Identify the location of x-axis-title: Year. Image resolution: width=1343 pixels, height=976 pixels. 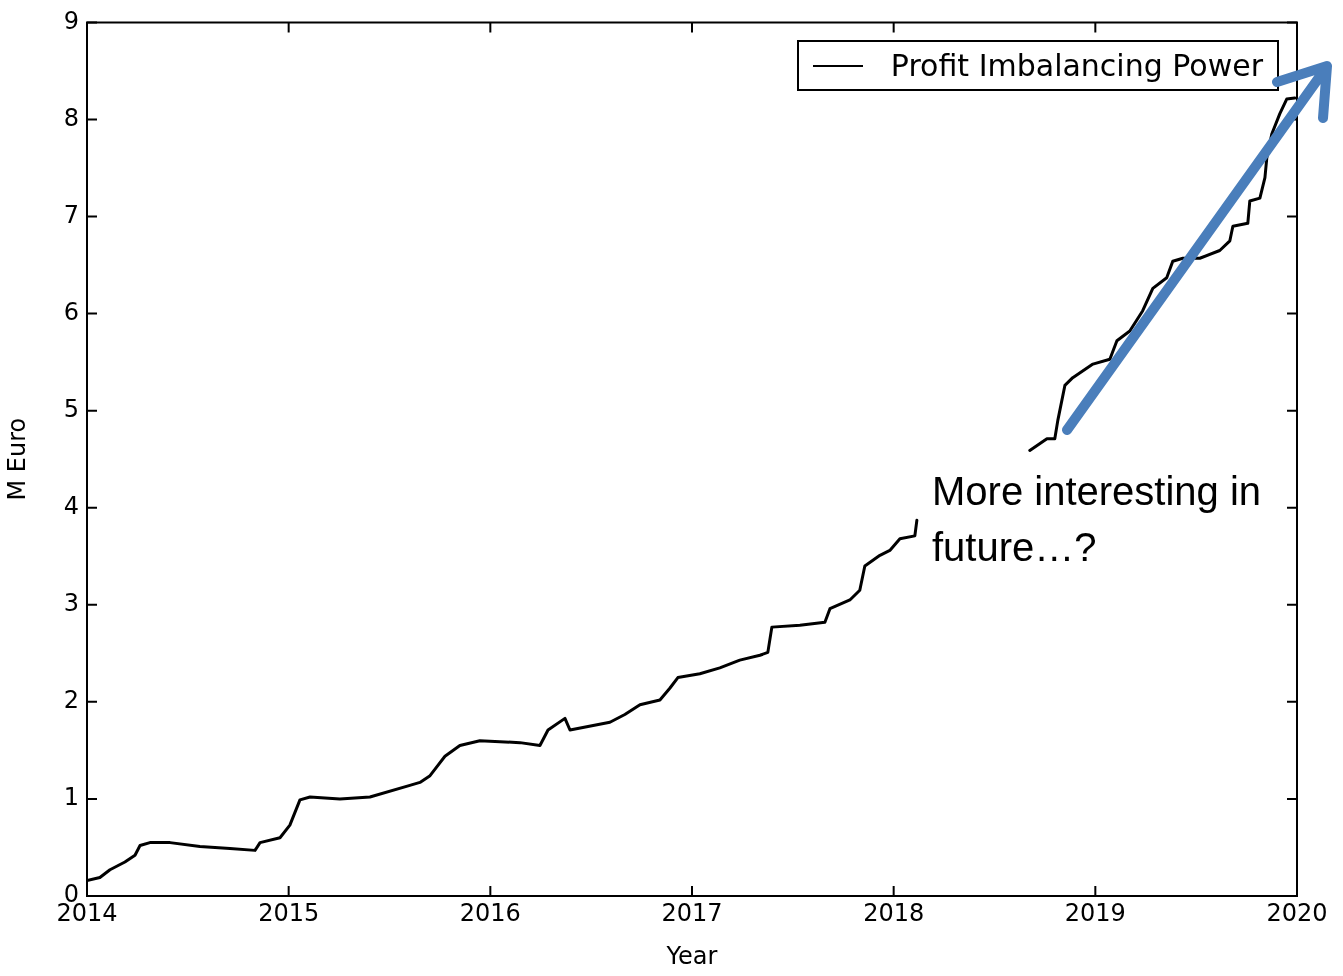
(691, 955).